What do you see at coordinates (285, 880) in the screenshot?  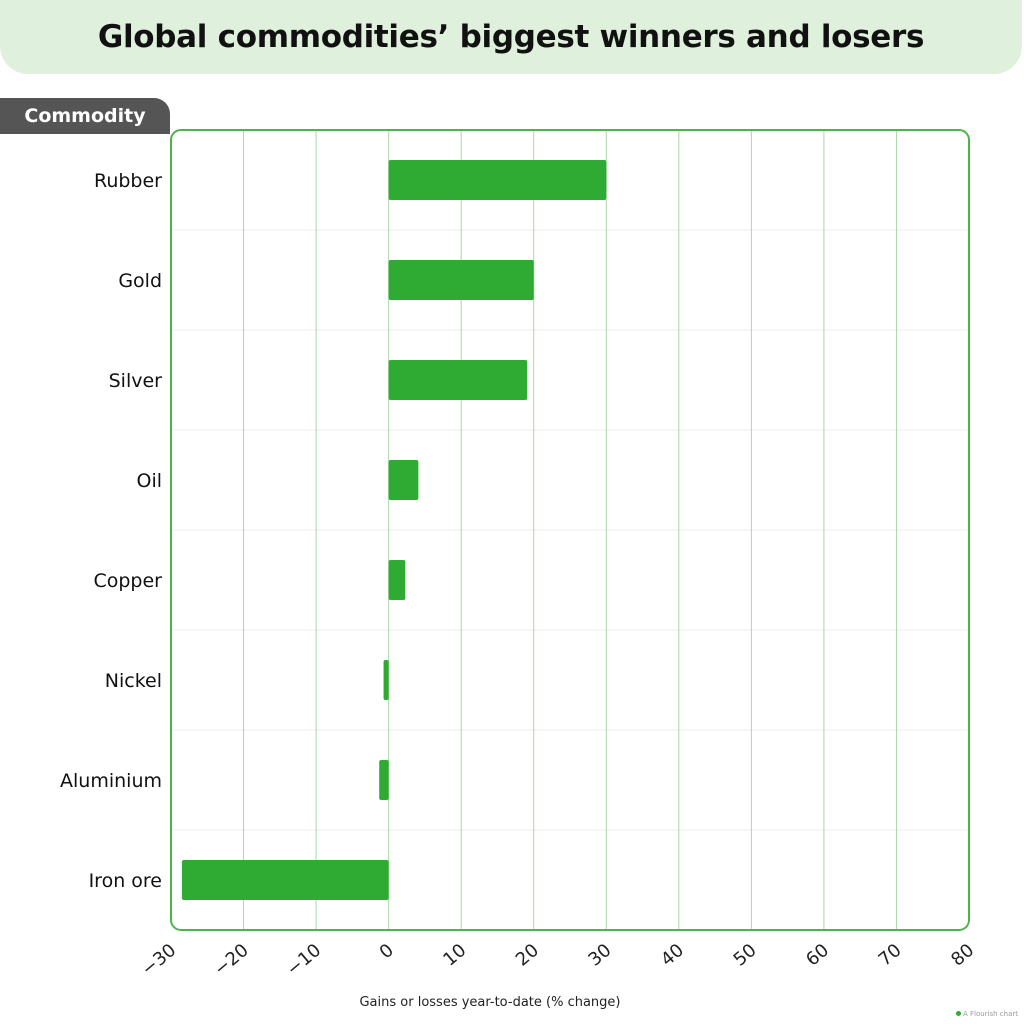 I see `bar-iron-ore` at bounding box center [285, 880].